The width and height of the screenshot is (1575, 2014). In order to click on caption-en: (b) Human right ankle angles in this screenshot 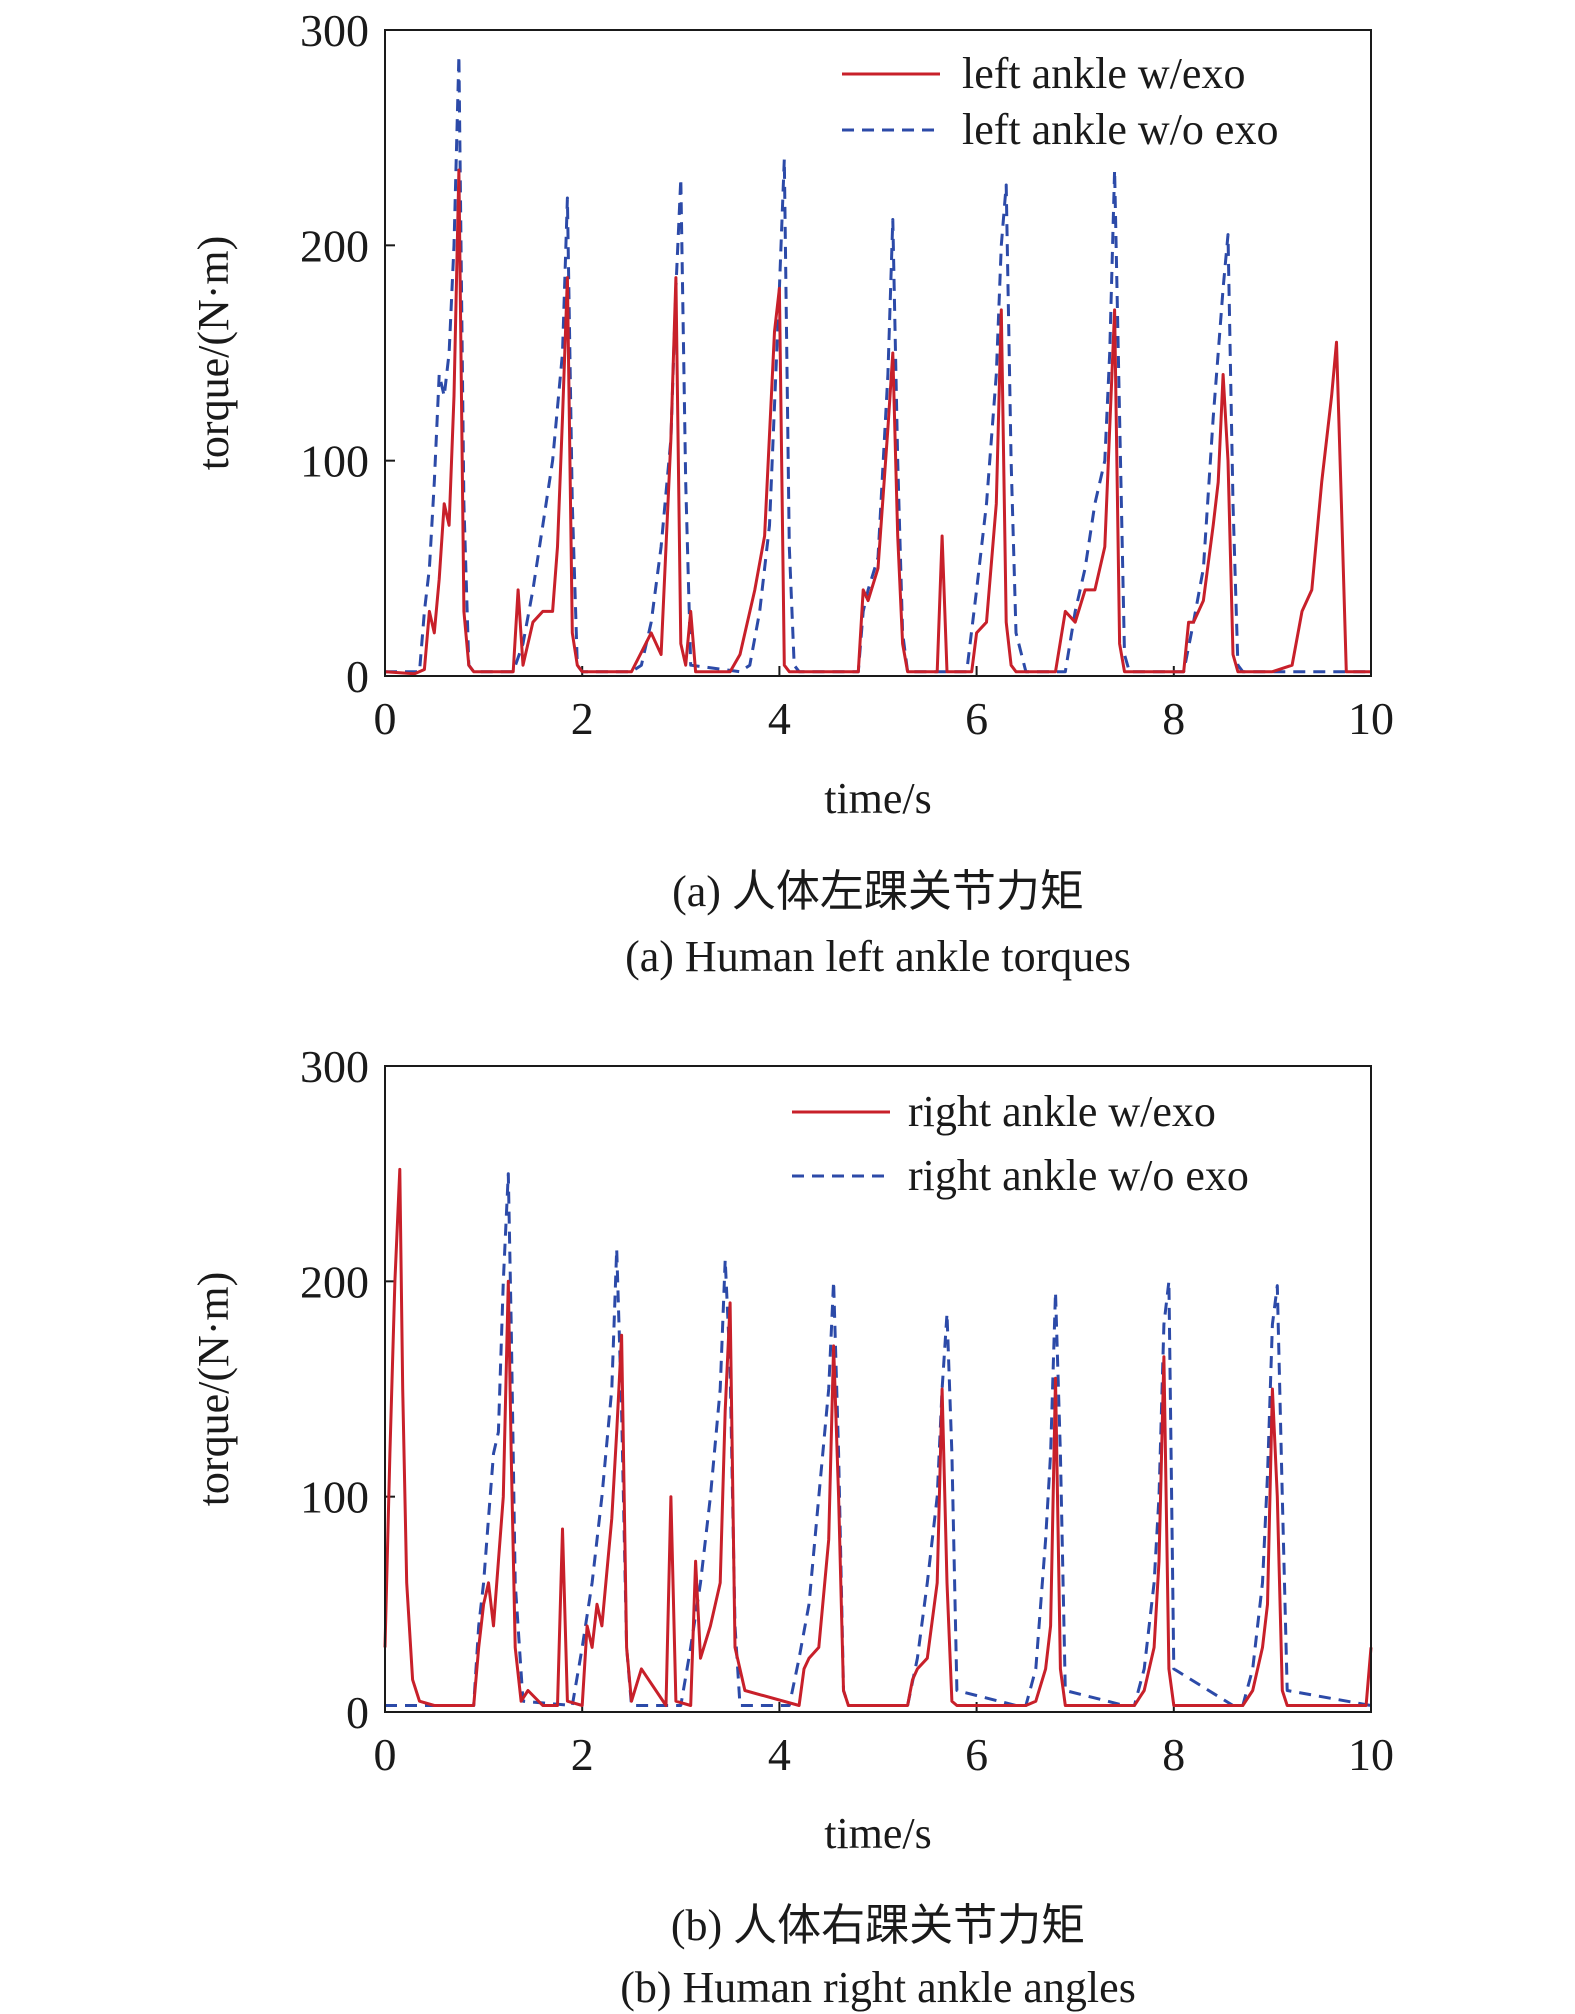, I will do `click(878, 1987)`.